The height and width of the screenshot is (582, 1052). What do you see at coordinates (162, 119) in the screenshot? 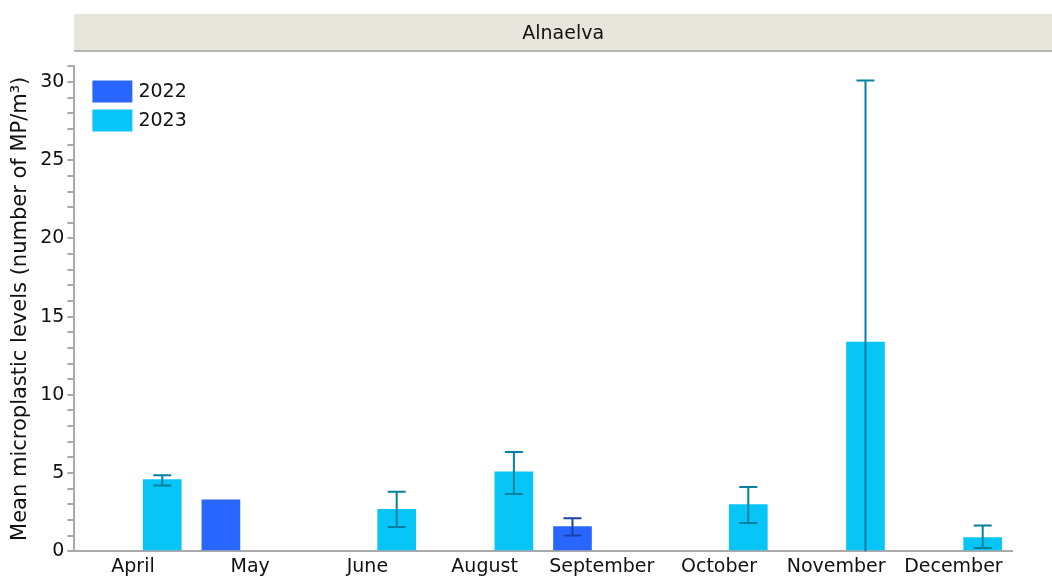
I see `legend-label: 2023` at bounding box center [162, 119].